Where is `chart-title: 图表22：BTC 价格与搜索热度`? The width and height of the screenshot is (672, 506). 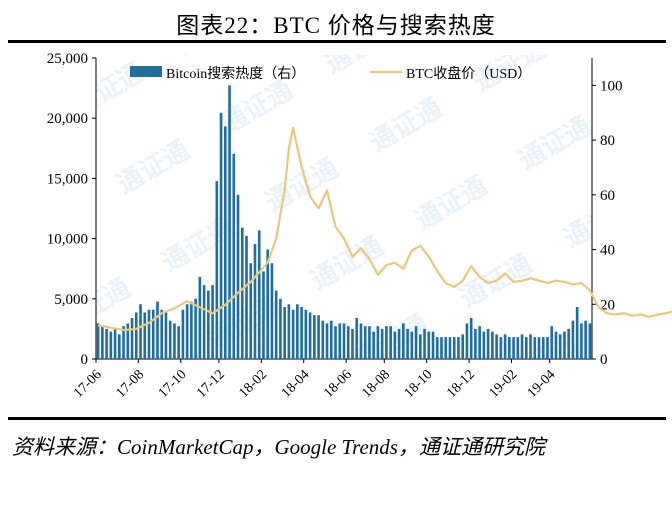 chart-title: 图表22：BTC 价格与搜索热度 is located at coordinates (336, 25).